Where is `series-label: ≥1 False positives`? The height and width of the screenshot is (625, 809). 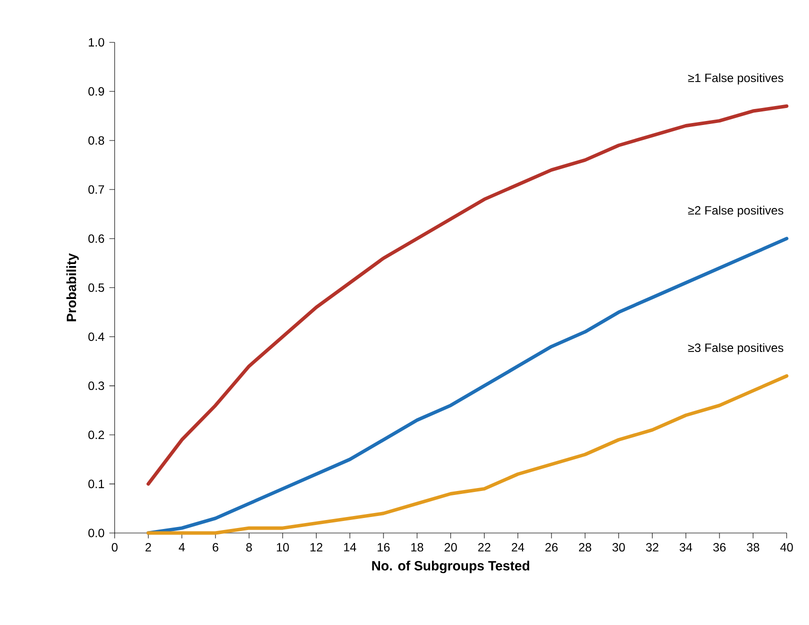
series-label: ≥1 False positives is located at coordinates (736, 79).